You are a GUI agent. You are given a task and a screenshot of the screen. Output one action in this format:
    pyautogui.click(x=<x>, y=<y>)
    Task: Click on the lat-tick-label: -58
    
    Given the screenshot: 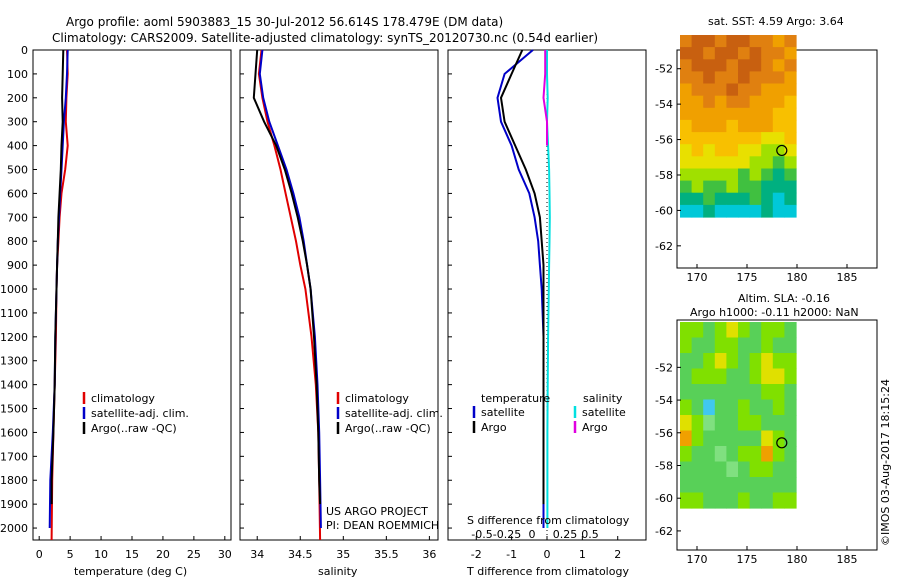 What is the action you would take?
    pyautogui.click(x=664, y=465)
    